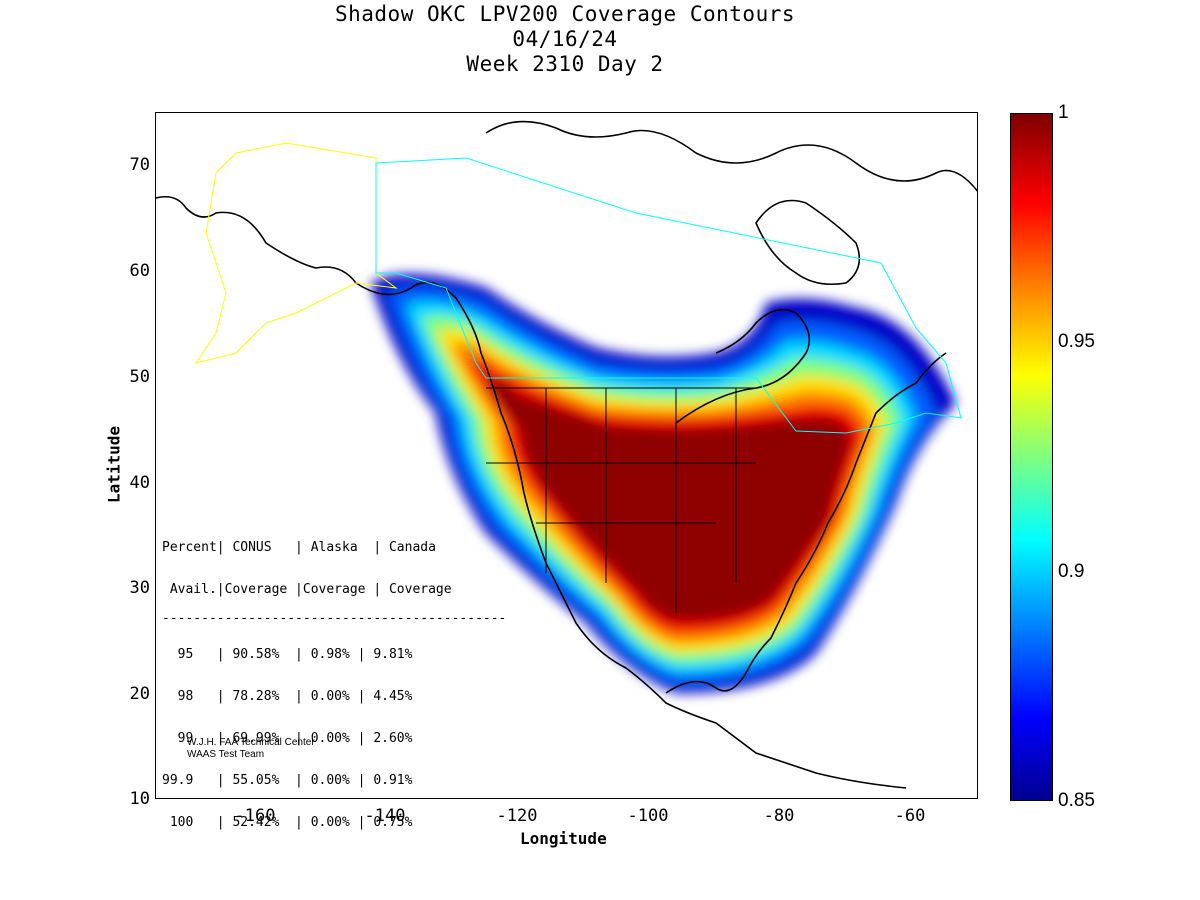  I want to click on colorbar-label: 0.95, so click(1076, 341).